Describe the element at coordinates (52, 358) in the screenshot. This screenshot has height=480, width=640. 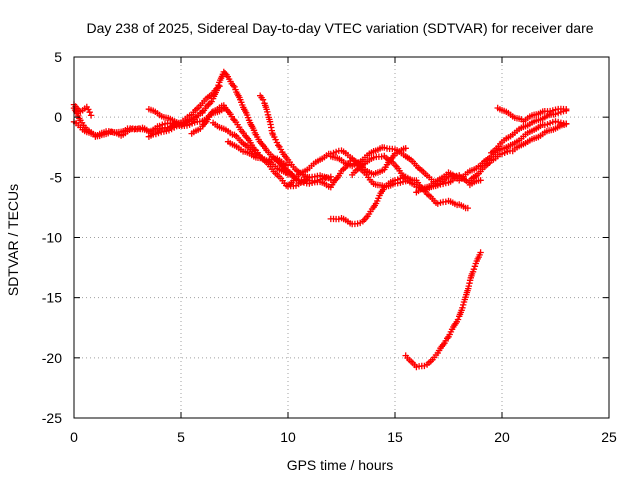
I see `y-tick-label: -20` at that location.